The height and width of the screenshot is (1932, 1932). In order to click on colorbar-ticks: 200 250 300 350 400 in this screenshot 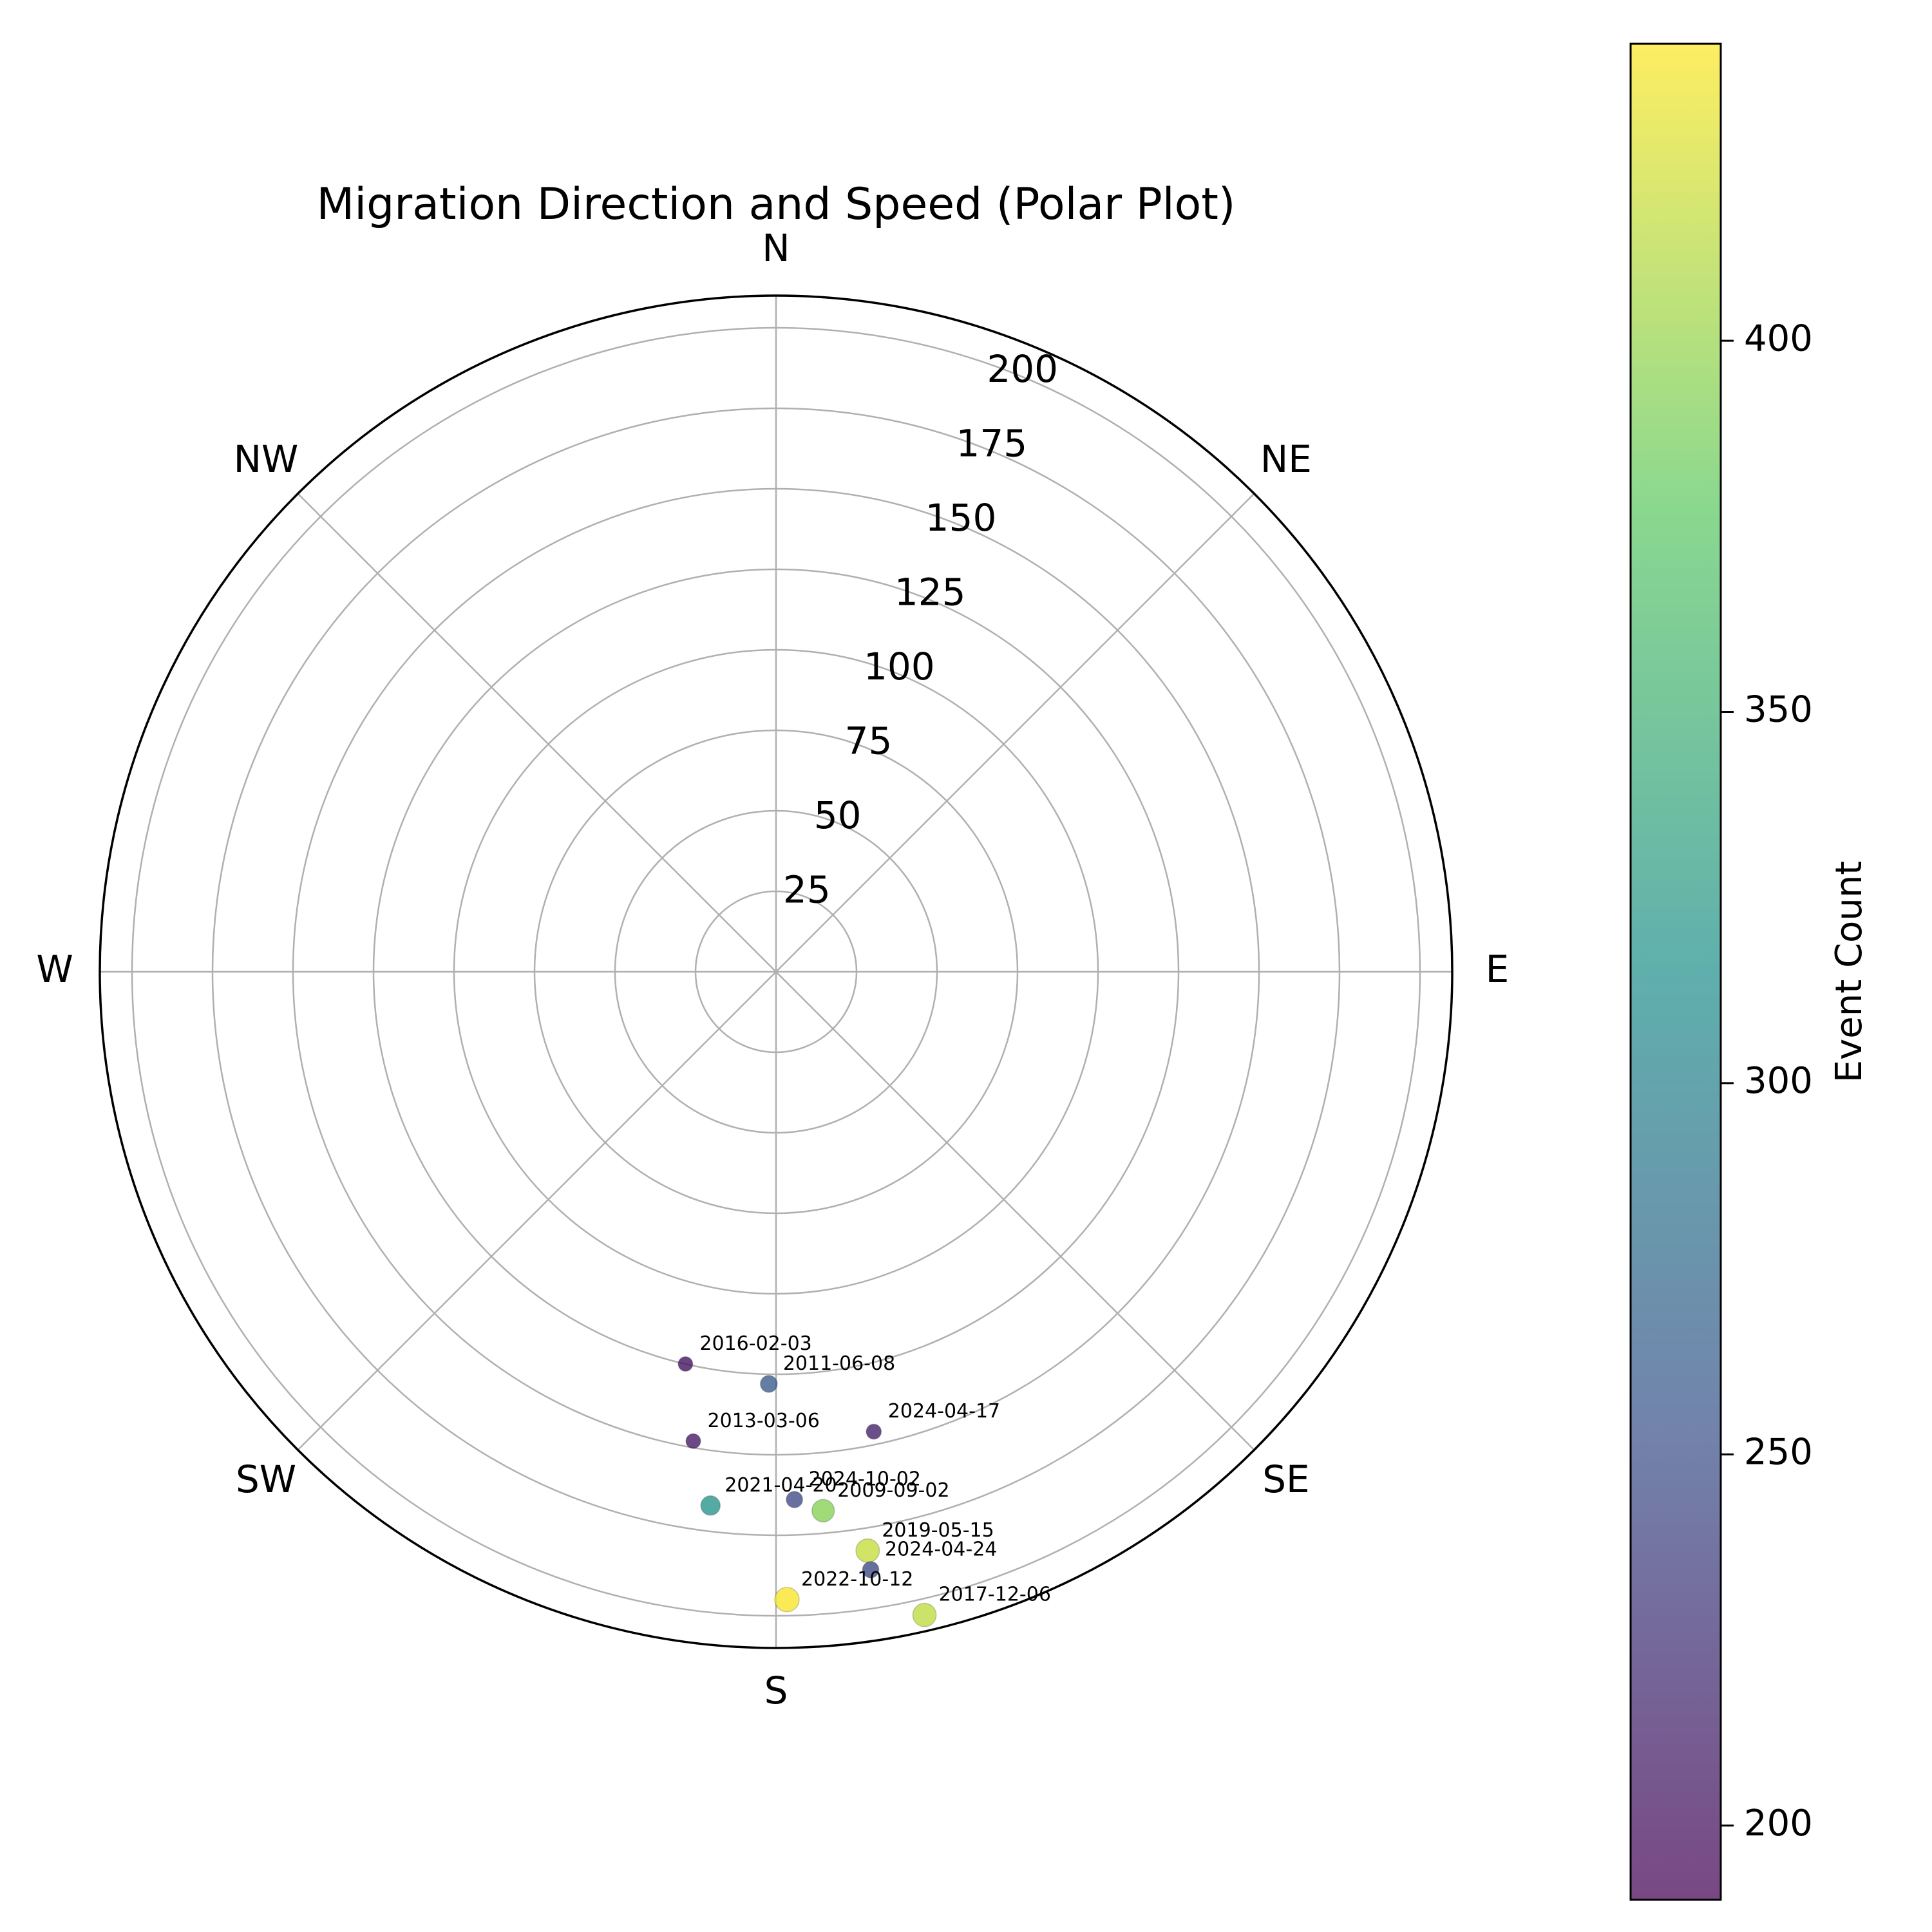, I will do `click(1767, 1080)`.